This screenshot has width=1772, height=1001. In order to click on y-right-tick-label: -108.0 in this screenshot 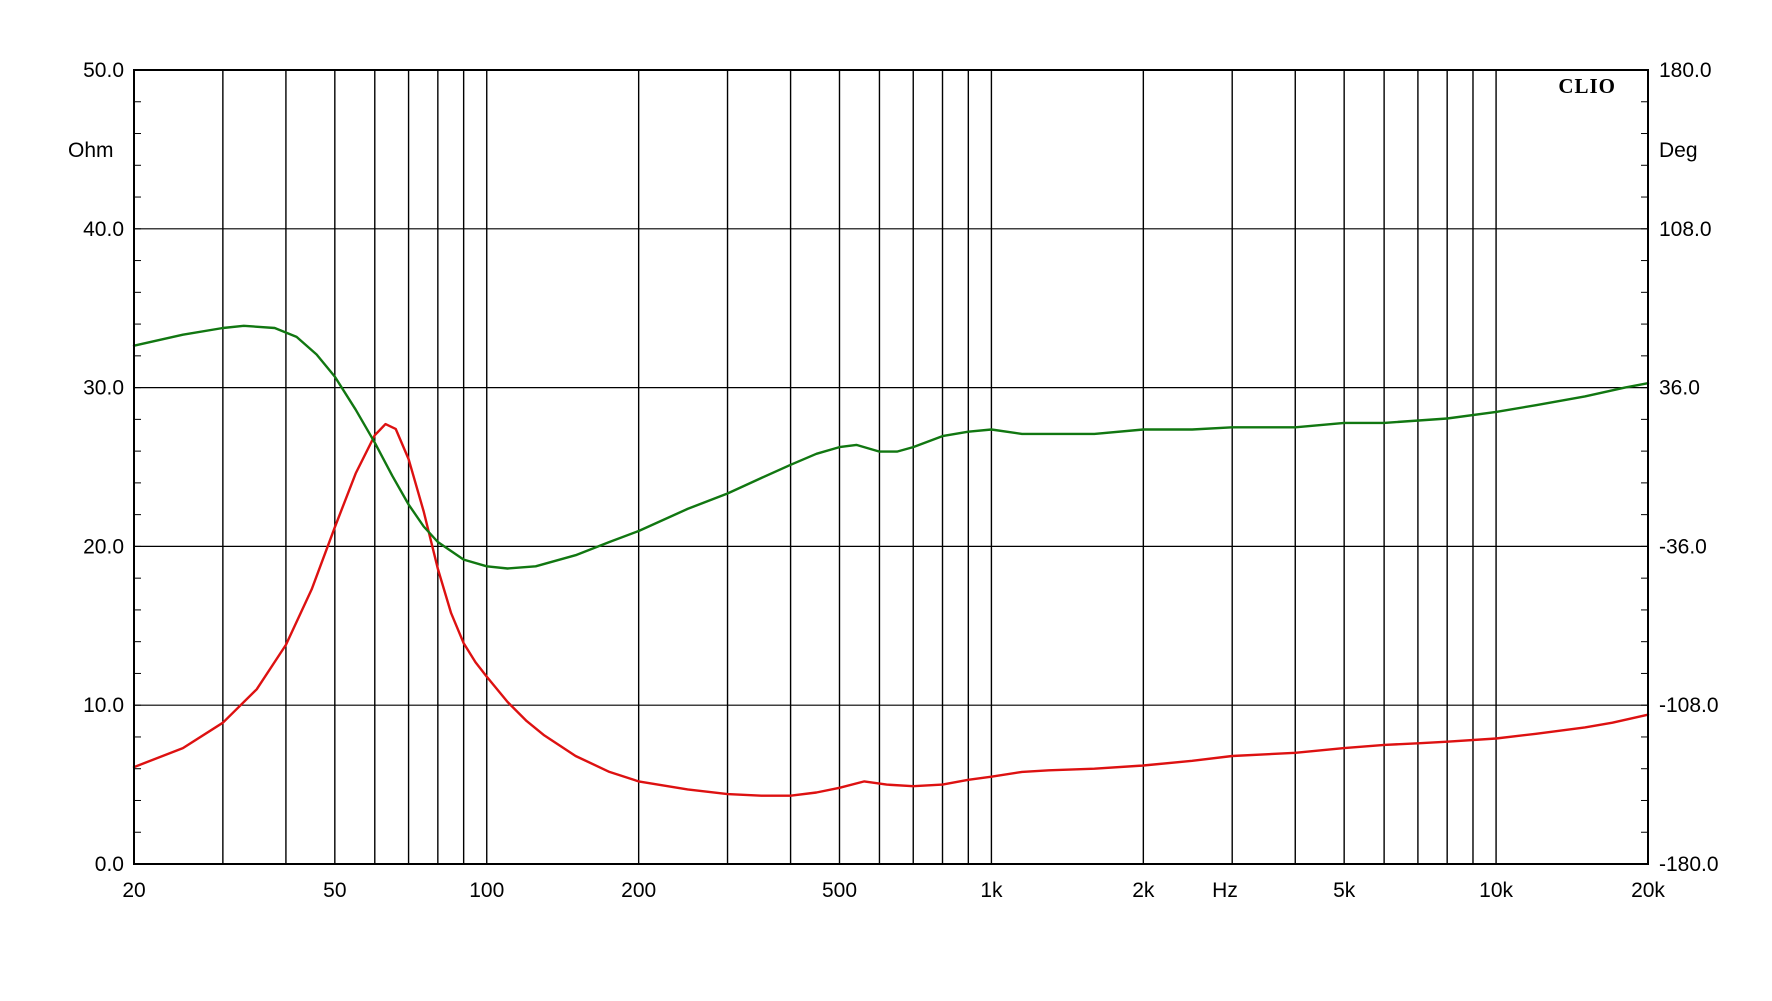, I will do `click(1689, 705)`.